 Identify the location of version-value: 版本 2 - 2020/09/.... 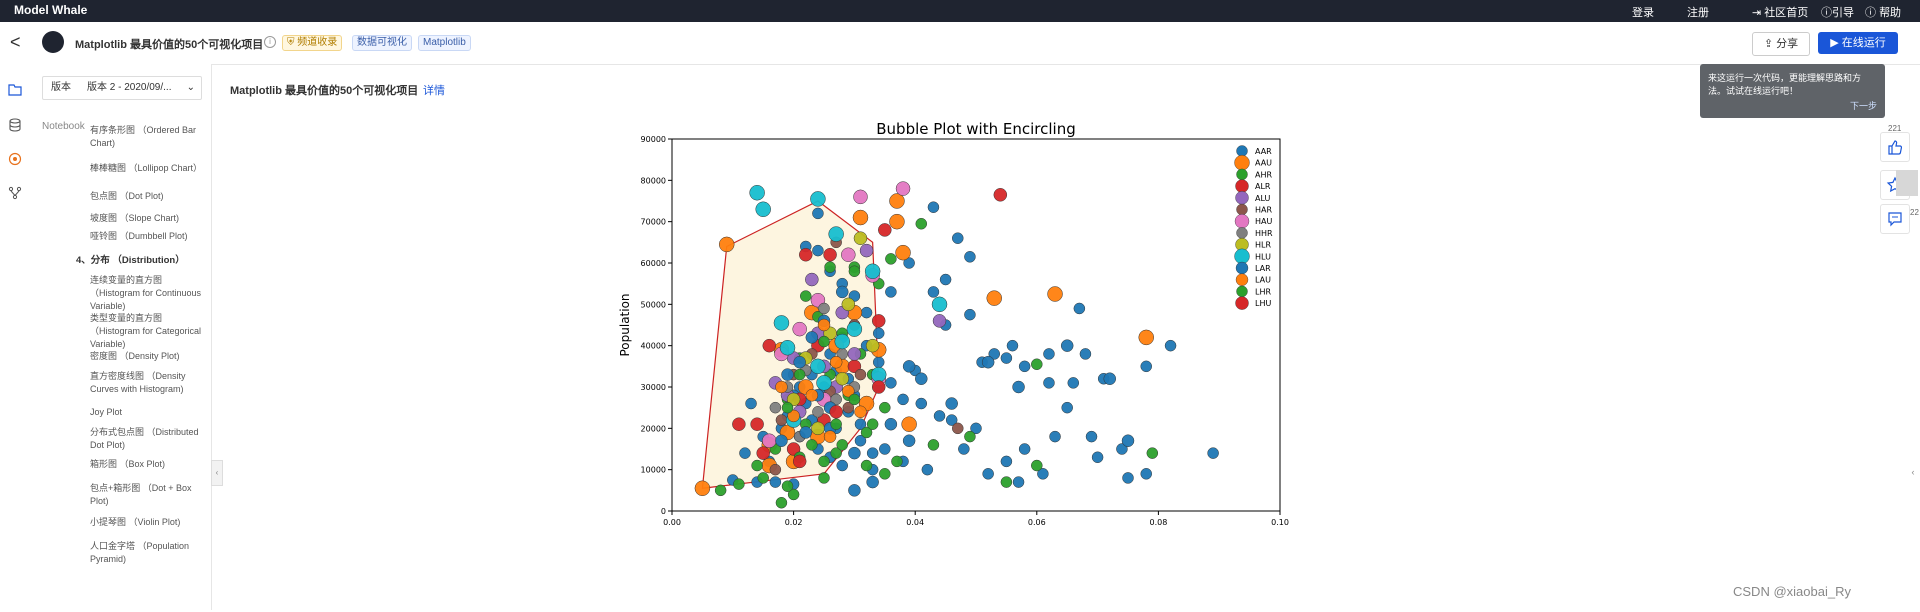
(129, 87).